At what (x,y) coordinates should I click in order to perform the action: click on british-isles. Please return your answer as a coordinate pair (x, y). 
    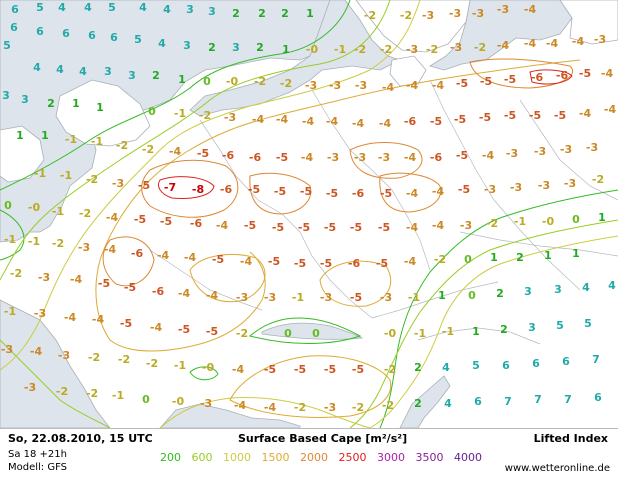
    Looking at the image, I should click on (103, 113).